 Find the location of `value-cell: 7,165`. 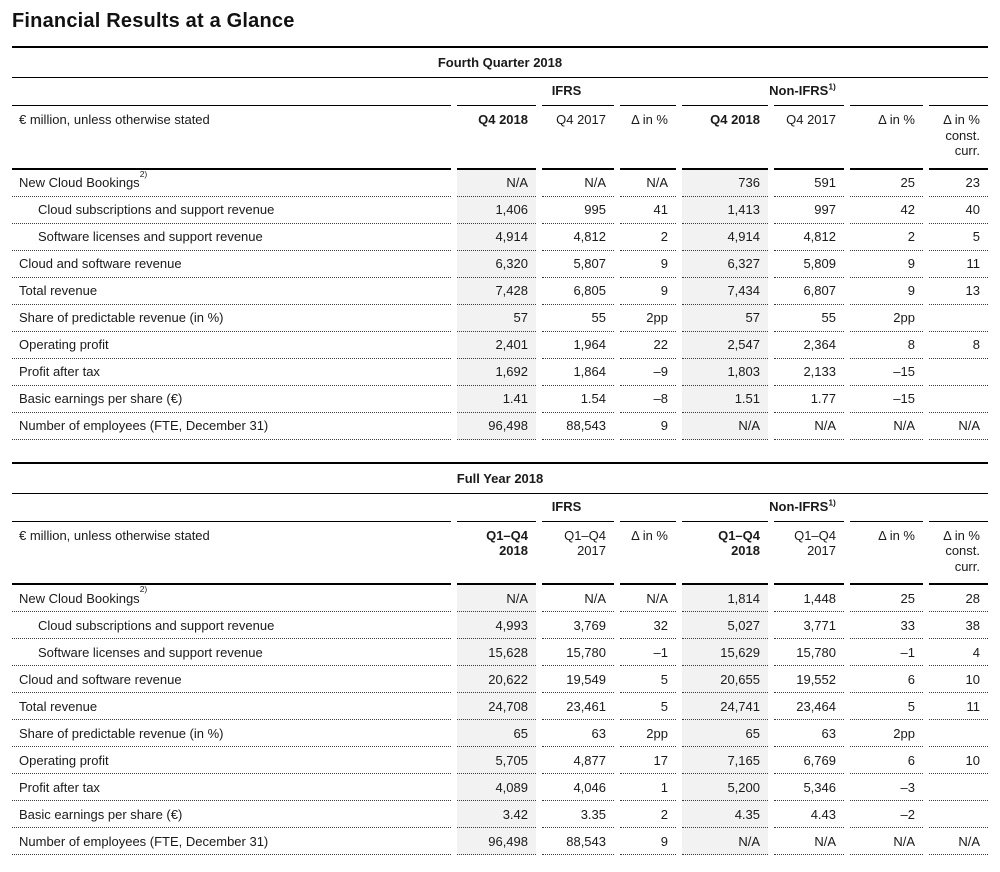

value-cell: 7,165 is located at coordinates (725, 760).